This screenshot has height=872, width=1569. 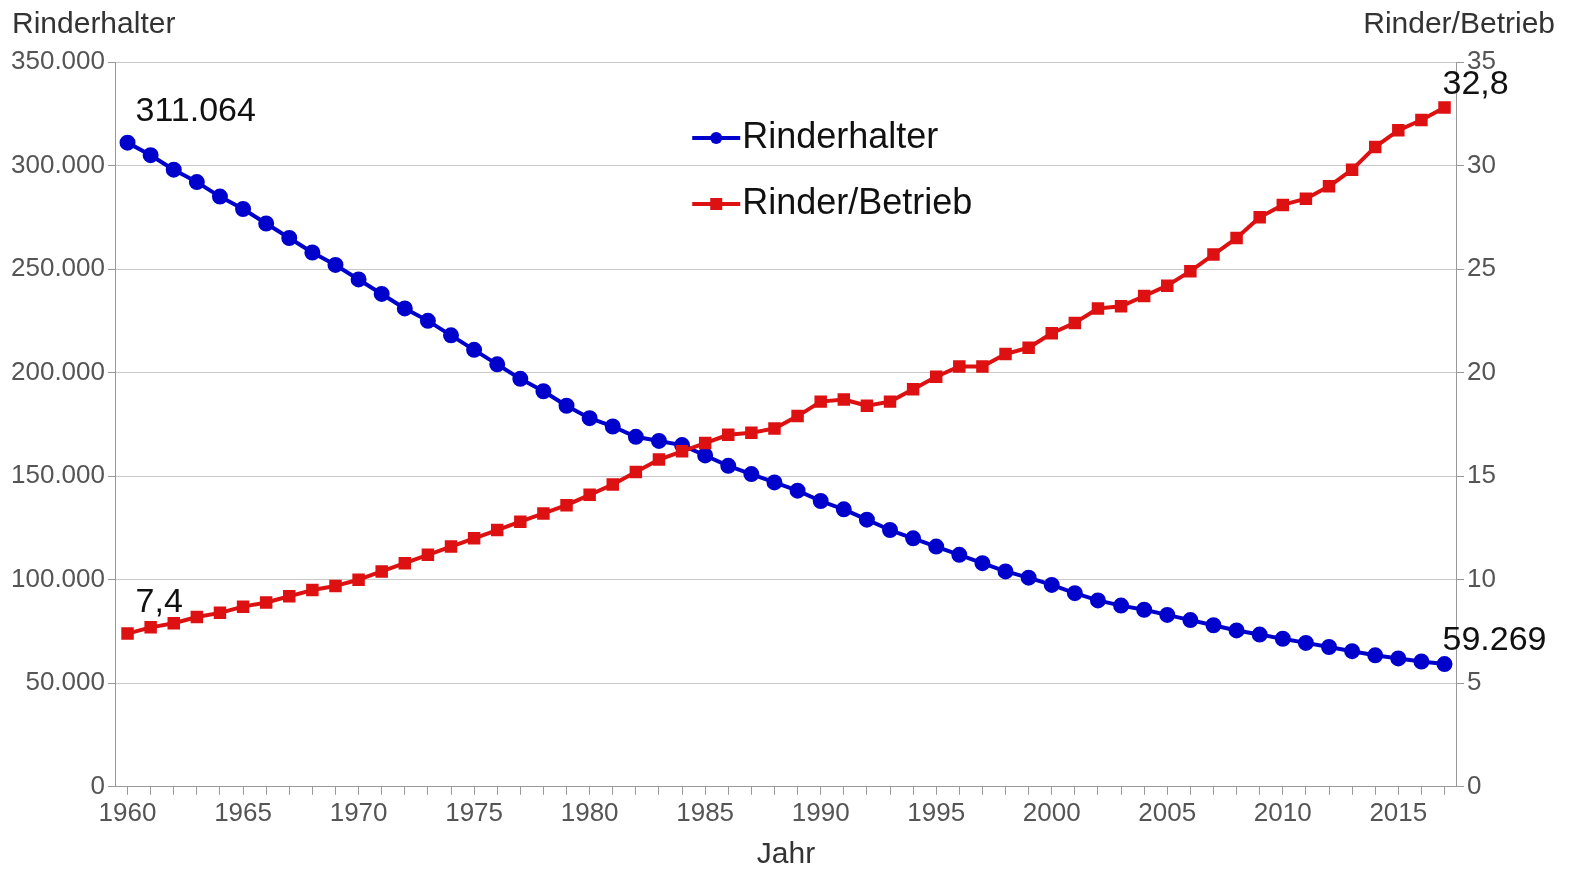 What do you see at coordinates (1481, 163) in the screenshot?
I see `y2-tick-label: 30` at bounding box center [1481, 163].